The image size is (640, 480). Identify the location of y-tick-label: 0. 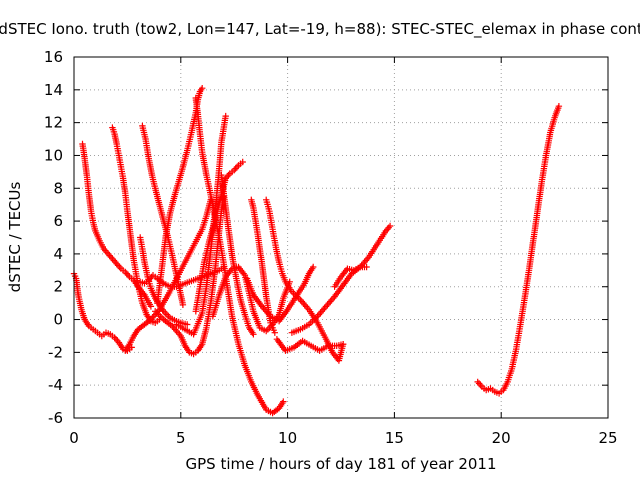
(58, 320).